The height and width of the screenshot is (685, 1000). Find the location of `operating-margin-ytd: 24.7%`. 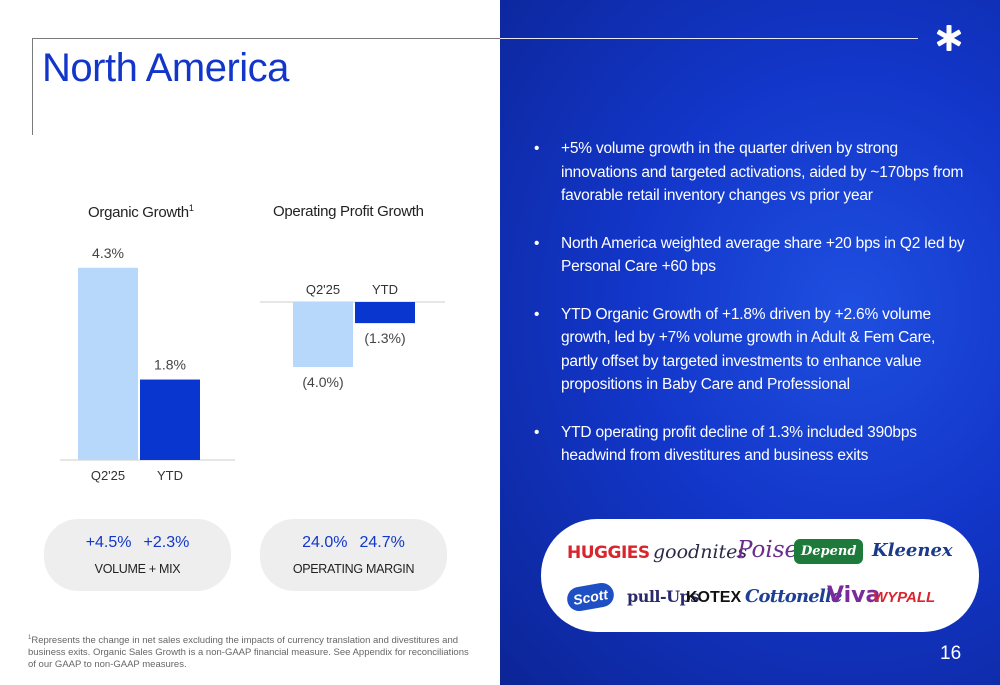

operating-margin-ytd: 24.7% is located at coordinates (382, 542).